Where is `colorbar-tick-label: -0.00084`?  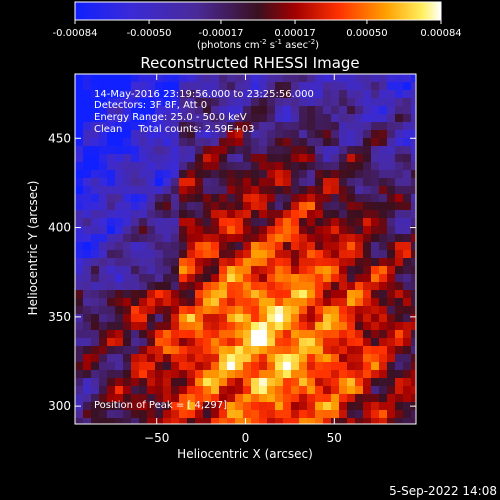 colorbar-tick-label: -0.00084 is located at coordinates (75, 33).